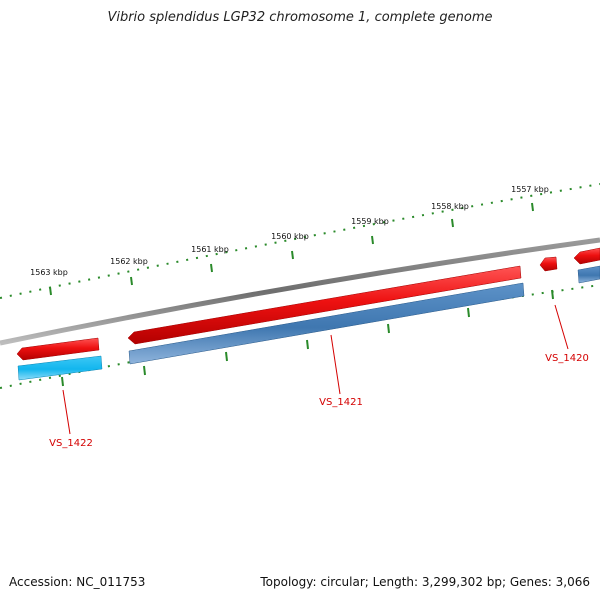 Image resolution: width=600 pixels, height=600 pixels. I want to click on leader-vs1421, so click(335, 364).